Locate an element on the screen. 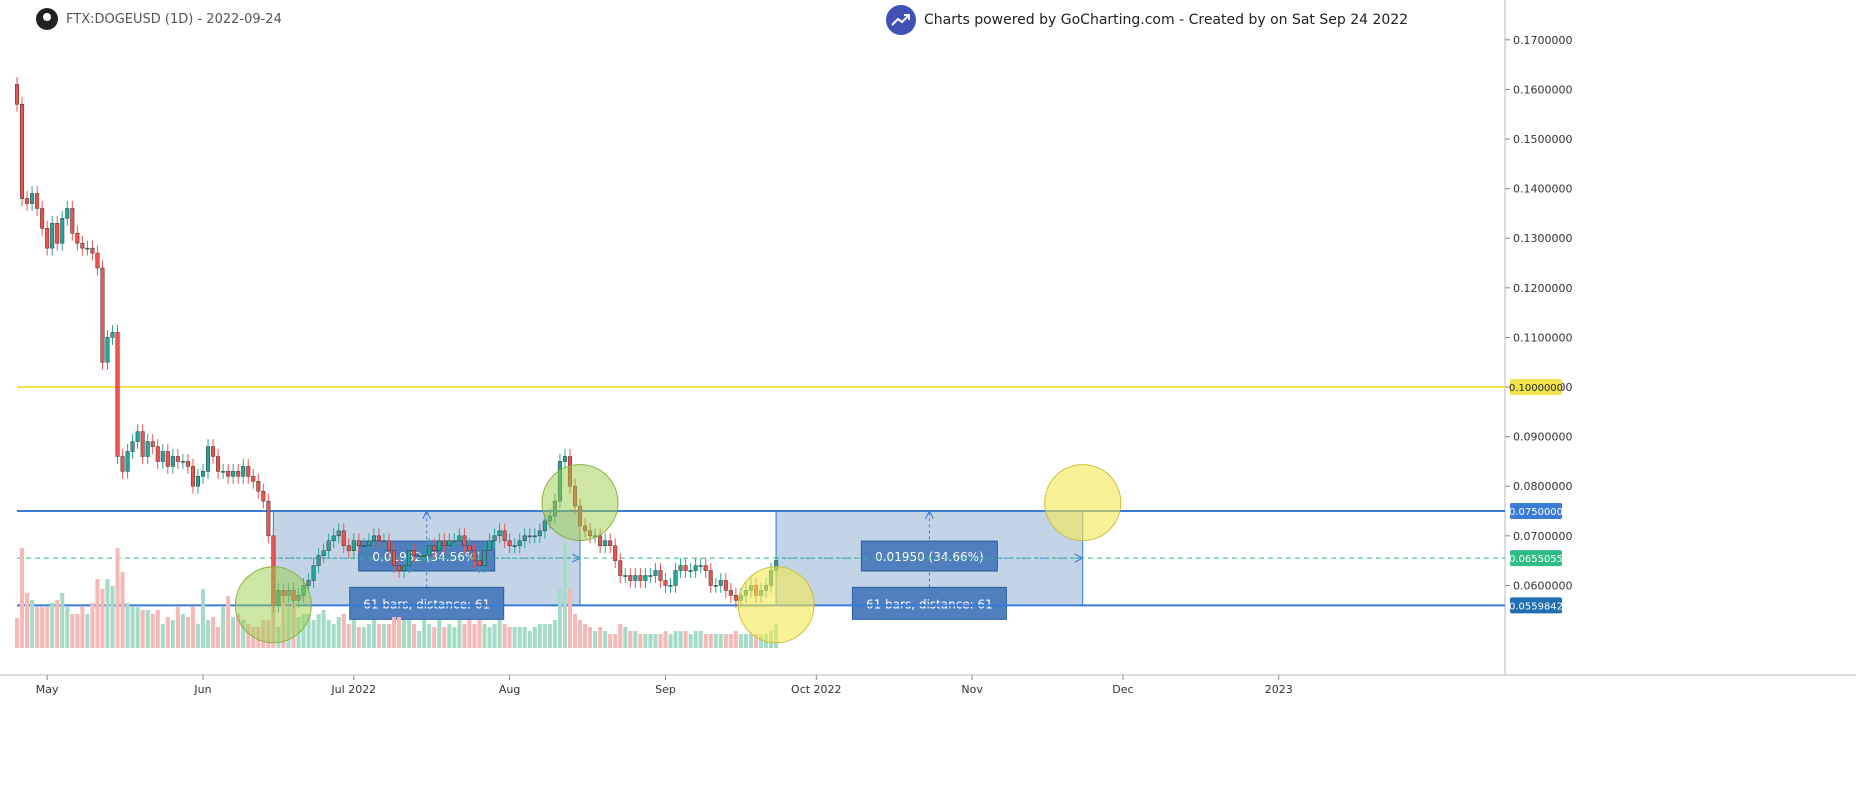 This screenshot has width=1856, height=800. app-avatar-icon is located at coordinates (47, 19).